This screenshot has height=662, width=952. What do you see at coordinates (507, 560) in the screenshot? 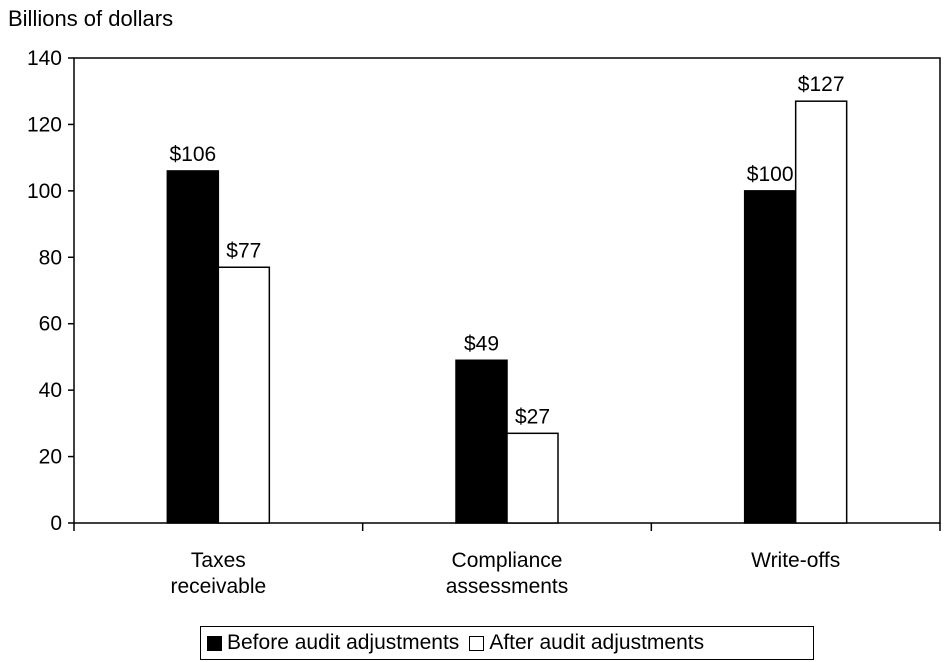
I see `x-tick-label: Compliance` at bounding box center [507, 560].